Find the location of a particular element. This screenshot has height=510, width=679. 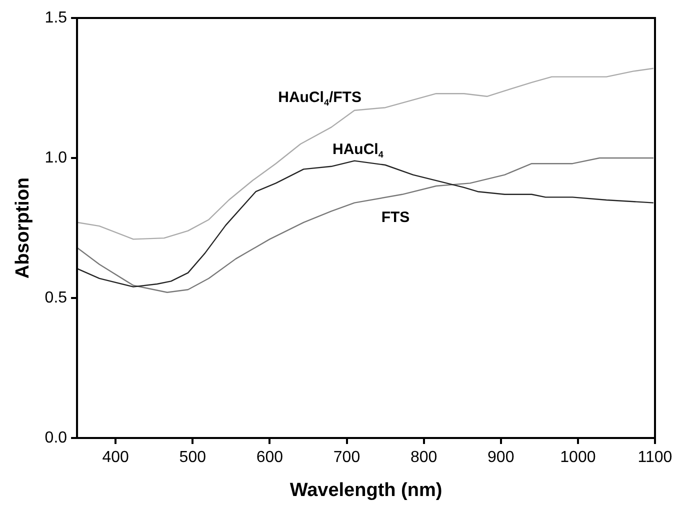

y-tick-label: 0.0 is located at coordinates (56, 437).